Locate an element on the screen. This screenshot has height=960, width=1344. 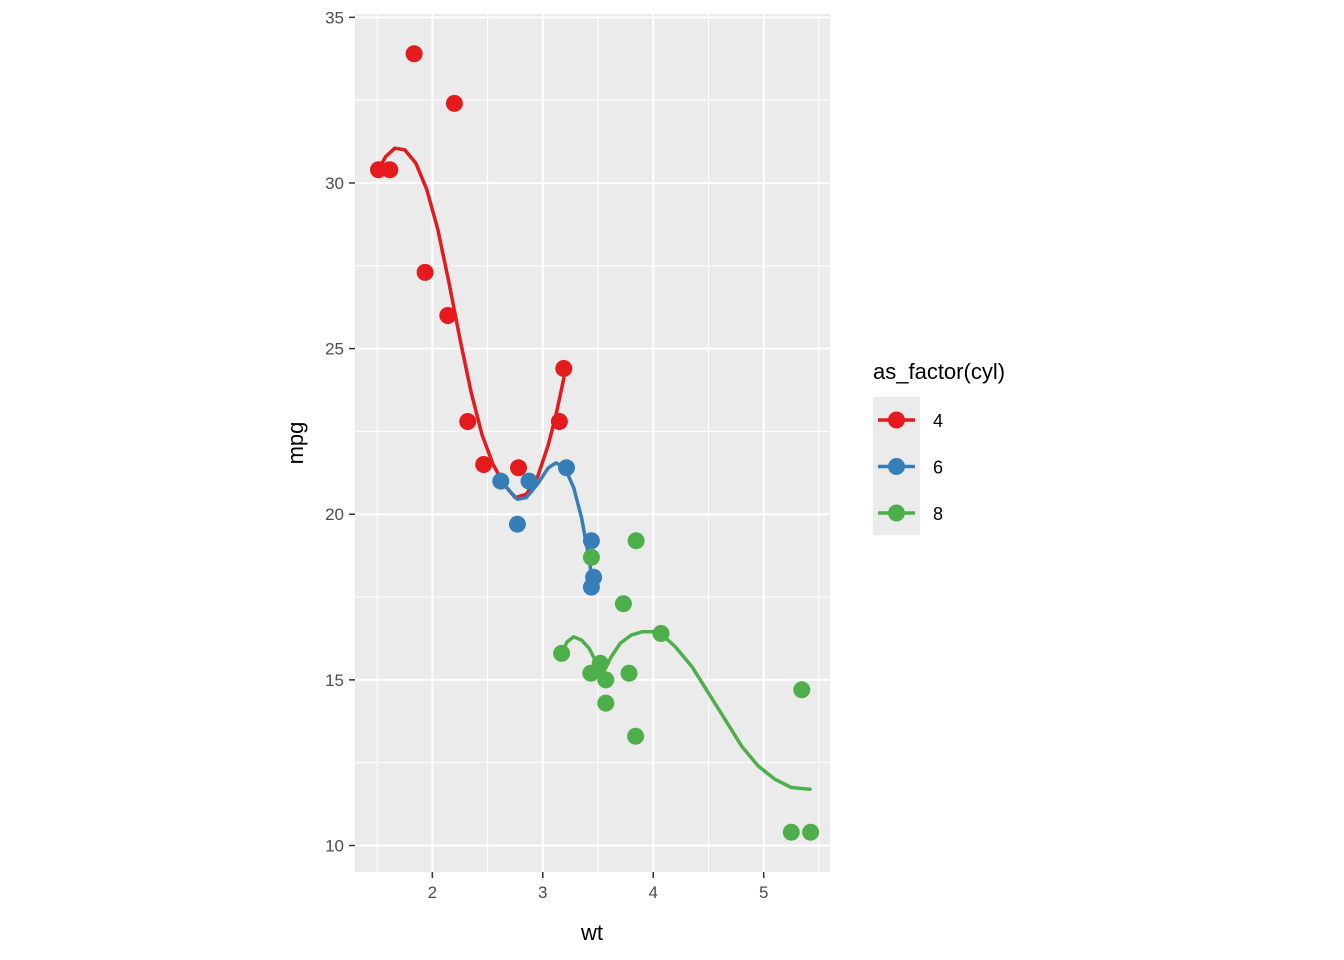
legend: as_factor(cyl) 4 6 8 is located at coordinates (939, 447).